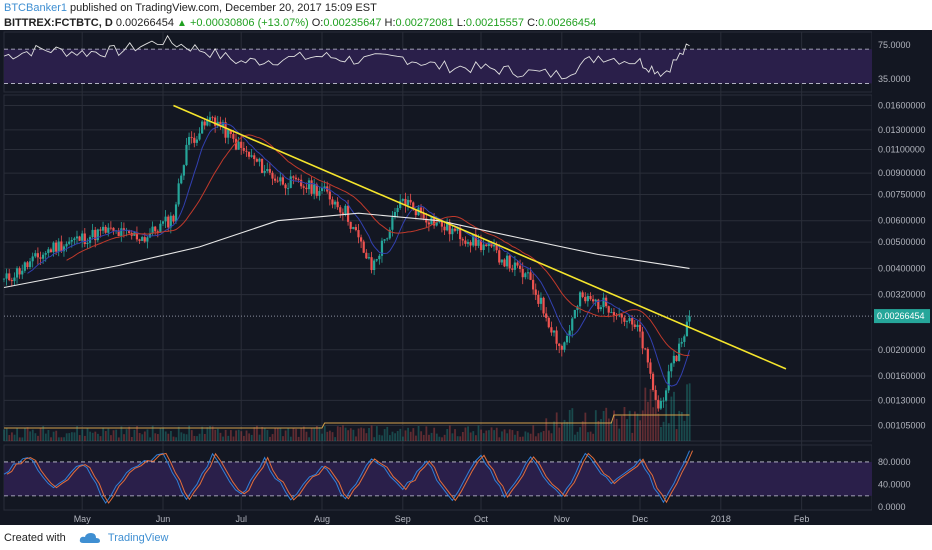 The width and height of the screenshot is (932, 550). I want to click on price-tick-label: 0.00200000, so click(902, 350).